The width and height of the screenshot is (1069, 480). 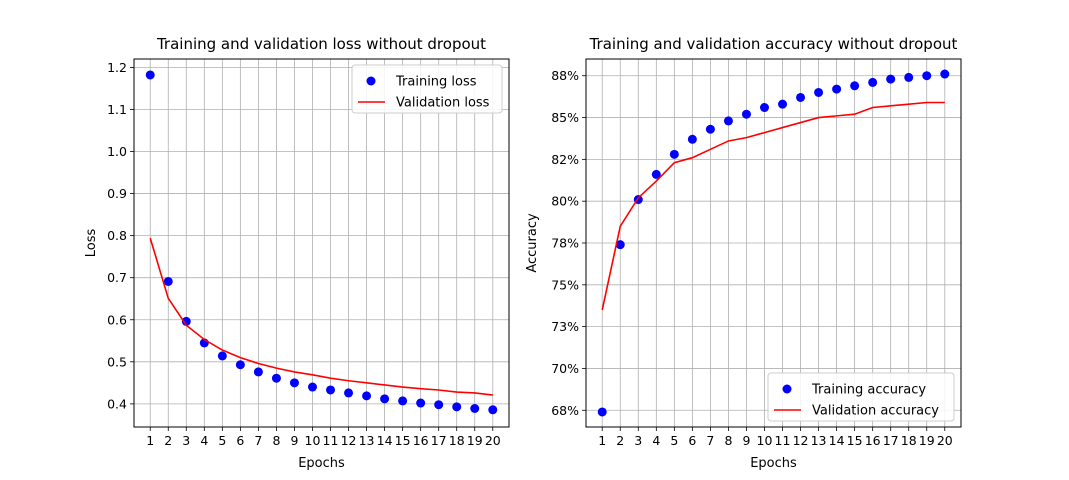 What do you see at coordinates (117, 235) in the screenshot?
I see `loss-ytick-label: 0.8` at bounding box center [117, 235].